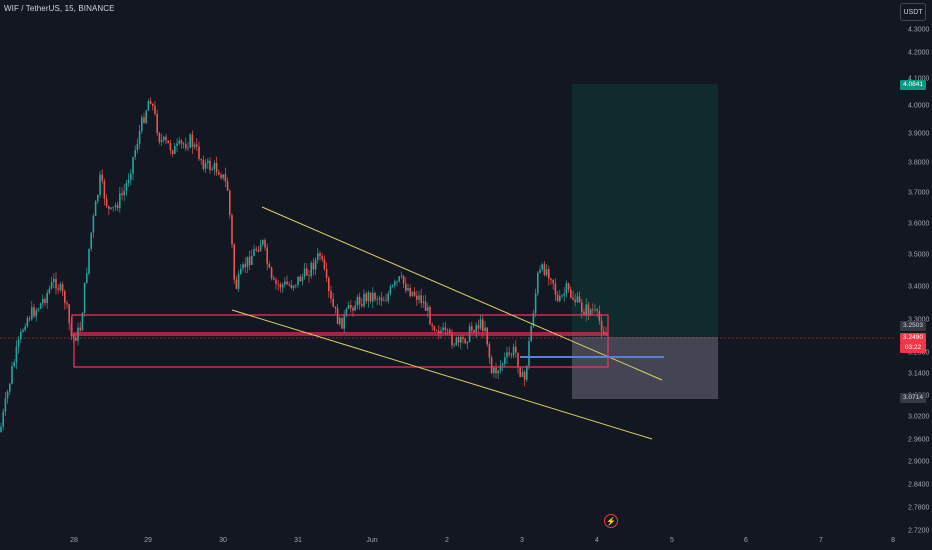 The image size is (932, 550). What do you see at coordinates (442, 374) in the screenshot?
I see `trendline-lower` at bounding box center [442, 374].